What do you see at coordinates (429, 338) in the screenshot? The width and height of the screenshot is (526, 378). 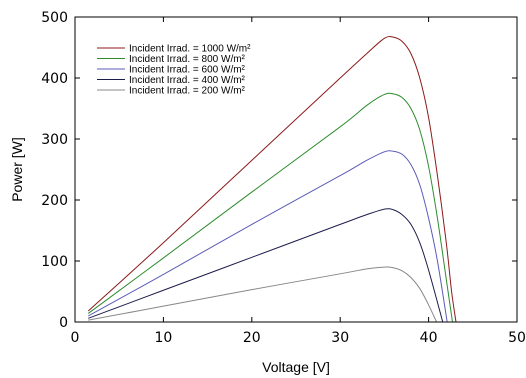 I see `x-tick-label: 40` at bounding box center [429, 338].